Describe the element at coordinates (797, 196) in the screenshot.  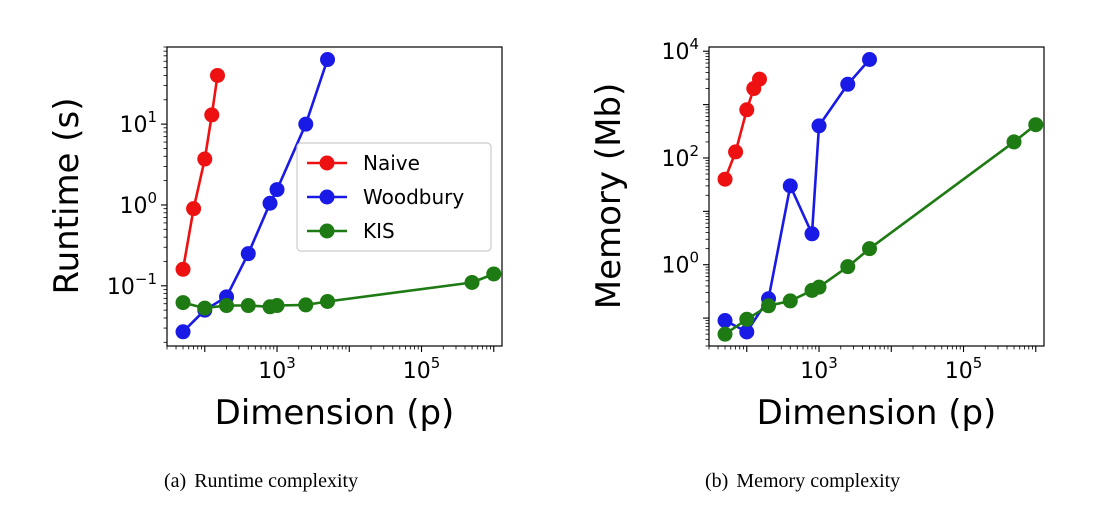
I see `memory-series-line-woodbury` at that location.